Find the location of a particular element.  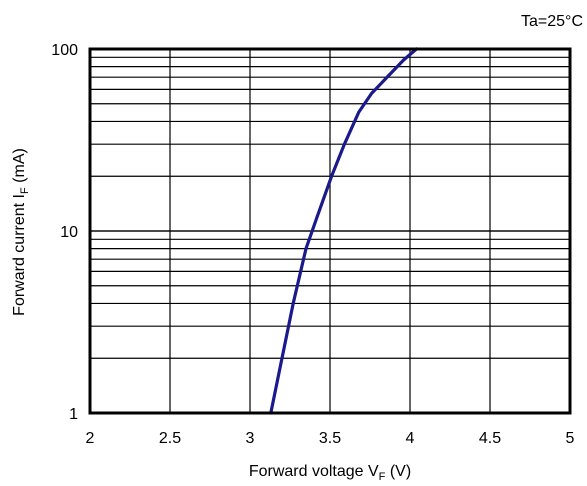

x-tick-label: 4 is located at coordinates (410, 438).